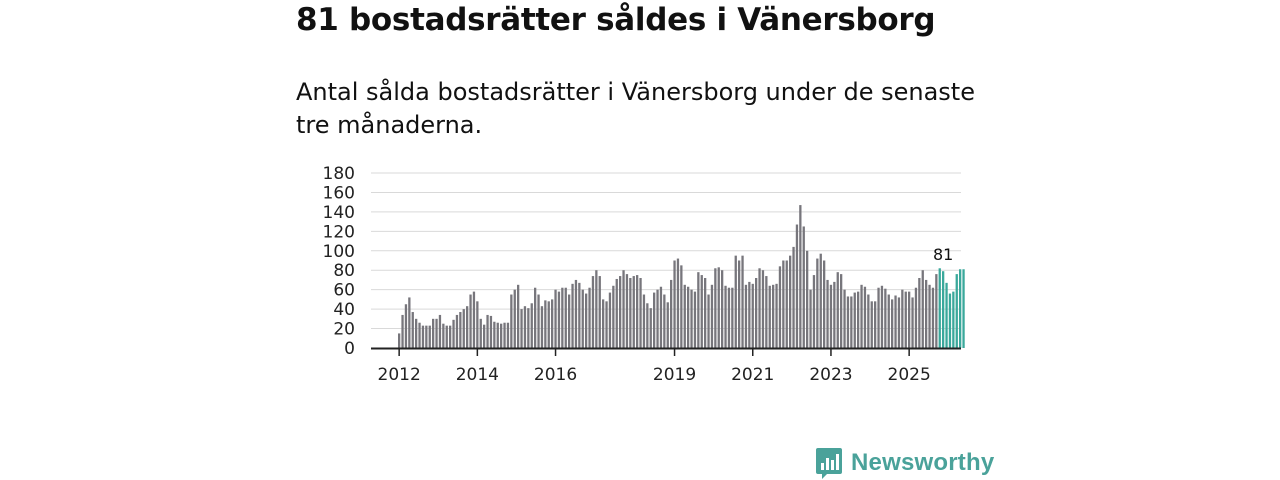 The width and height of the screenshot is (1280, 480). I want to click on brand-logo: Newsworthy, so click(904, 463).